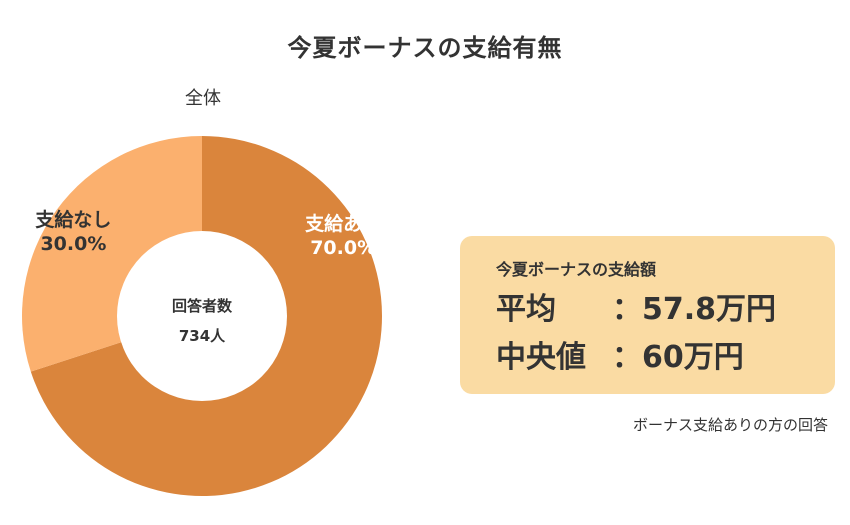  What do you see at coordinates (678, 357) in the screenshot?
I see `median-value: ：60万円` at bounding box center [678, 357].